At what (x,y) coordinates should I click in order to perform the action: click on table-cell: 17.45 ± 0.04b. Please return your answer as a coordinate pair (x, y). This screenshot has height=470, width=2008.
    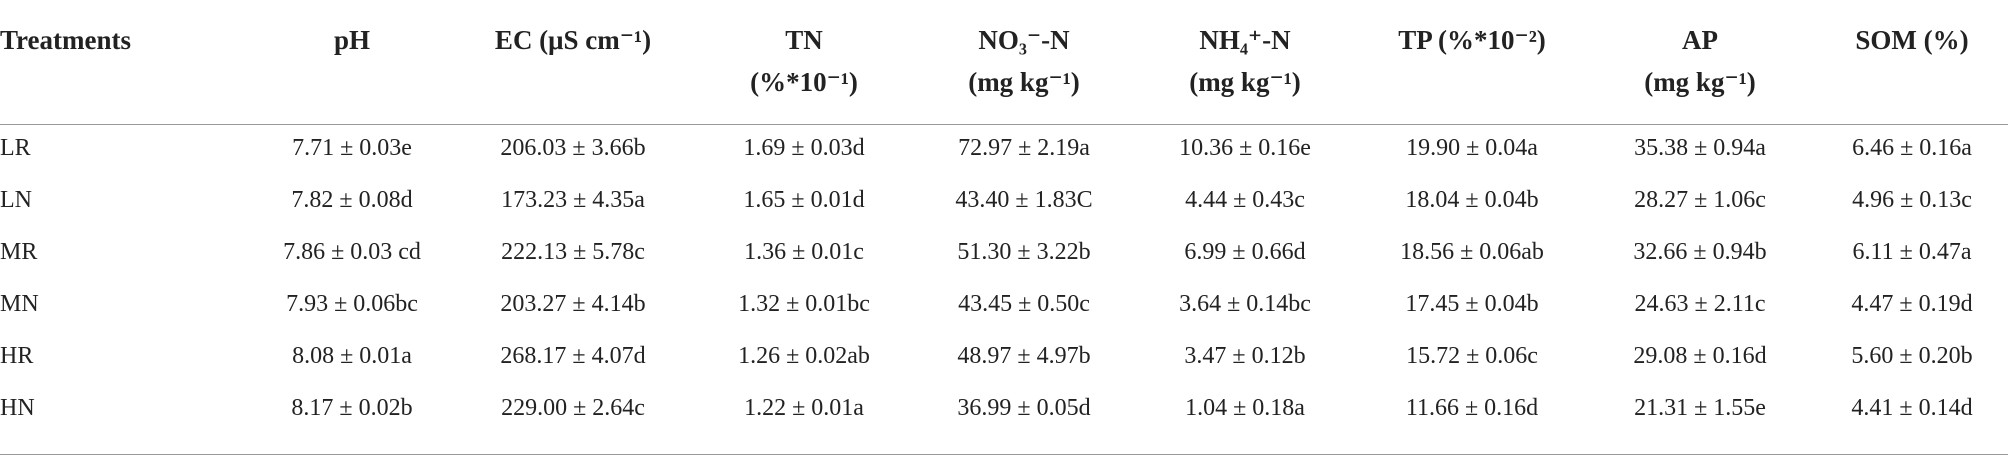
    Looking at the image, I should click on (1472, 304).